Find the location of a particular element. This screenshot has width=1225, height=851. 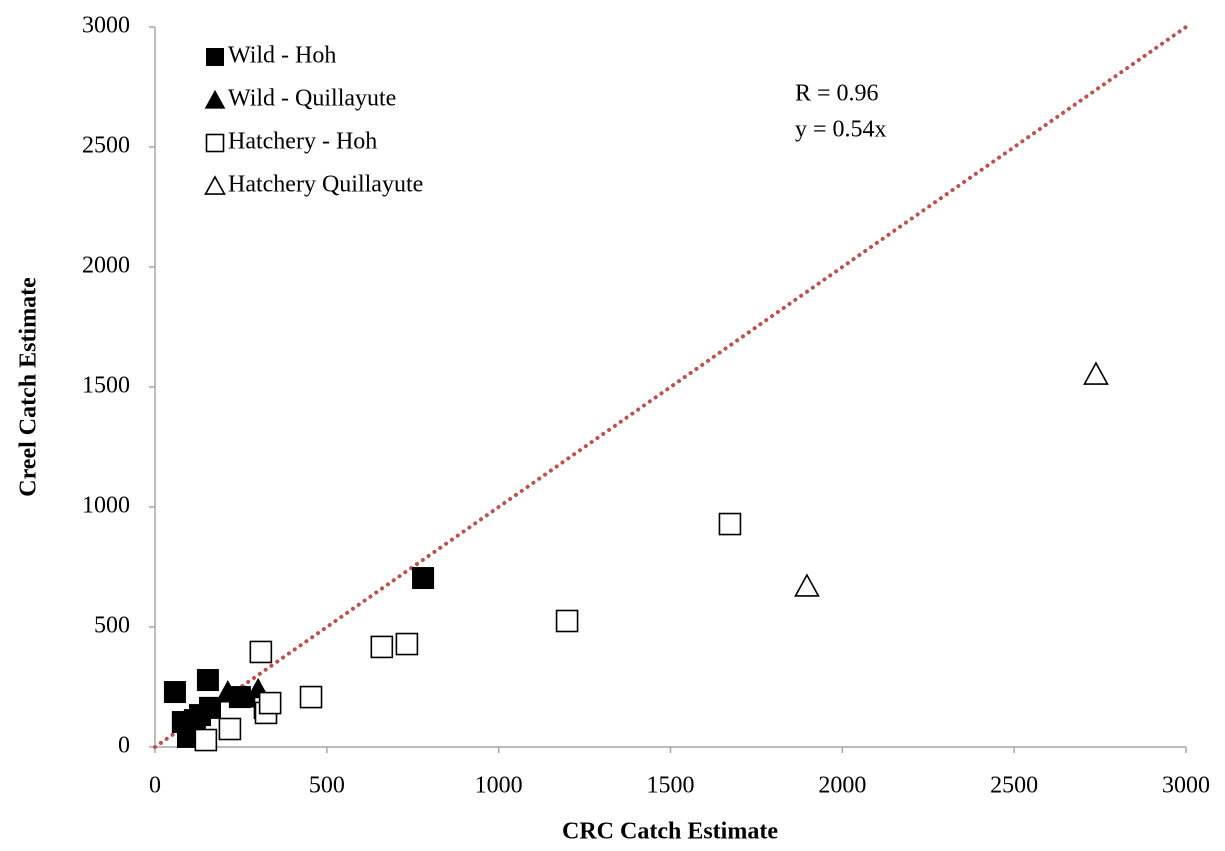

legend-label: Hatchery - Hoh is located at coordinates (302, 142).